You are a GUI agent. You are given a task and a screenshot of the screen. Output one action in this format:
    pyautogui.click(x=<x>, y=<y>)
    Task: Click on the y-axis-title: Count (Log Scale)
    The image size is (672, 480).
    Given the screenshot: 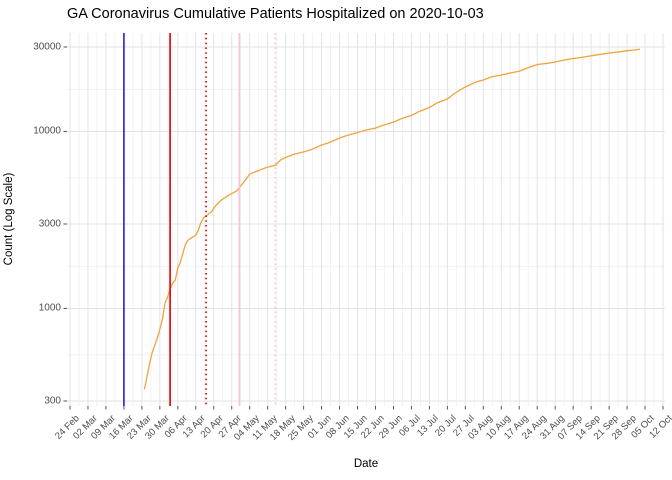 What is the action you would take?
    pyautogui.click(x=9, y=219)
    